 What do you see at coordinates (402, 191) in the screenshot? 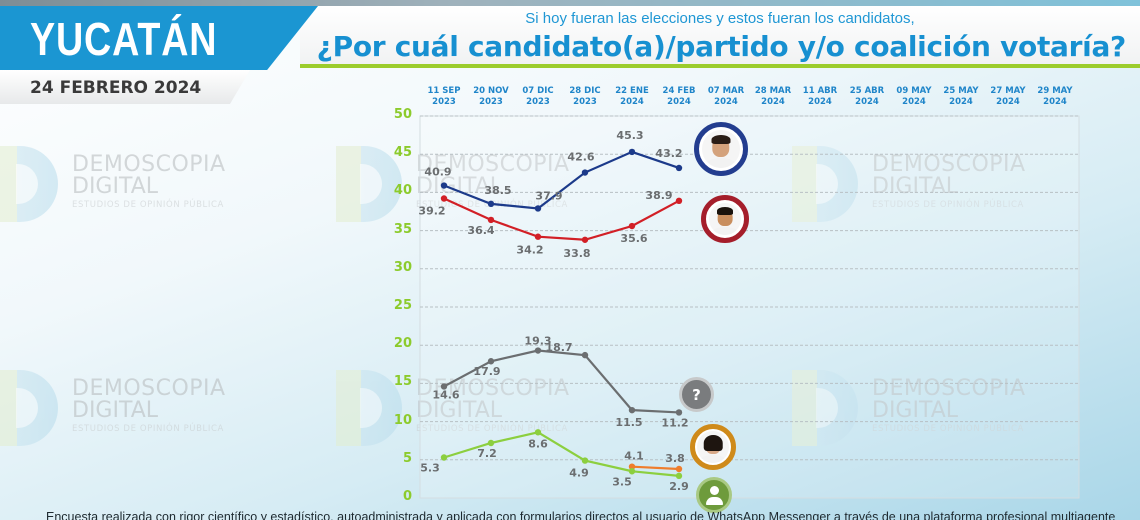
I see `y-axis-label: 40` at bounding box center [402, 191].